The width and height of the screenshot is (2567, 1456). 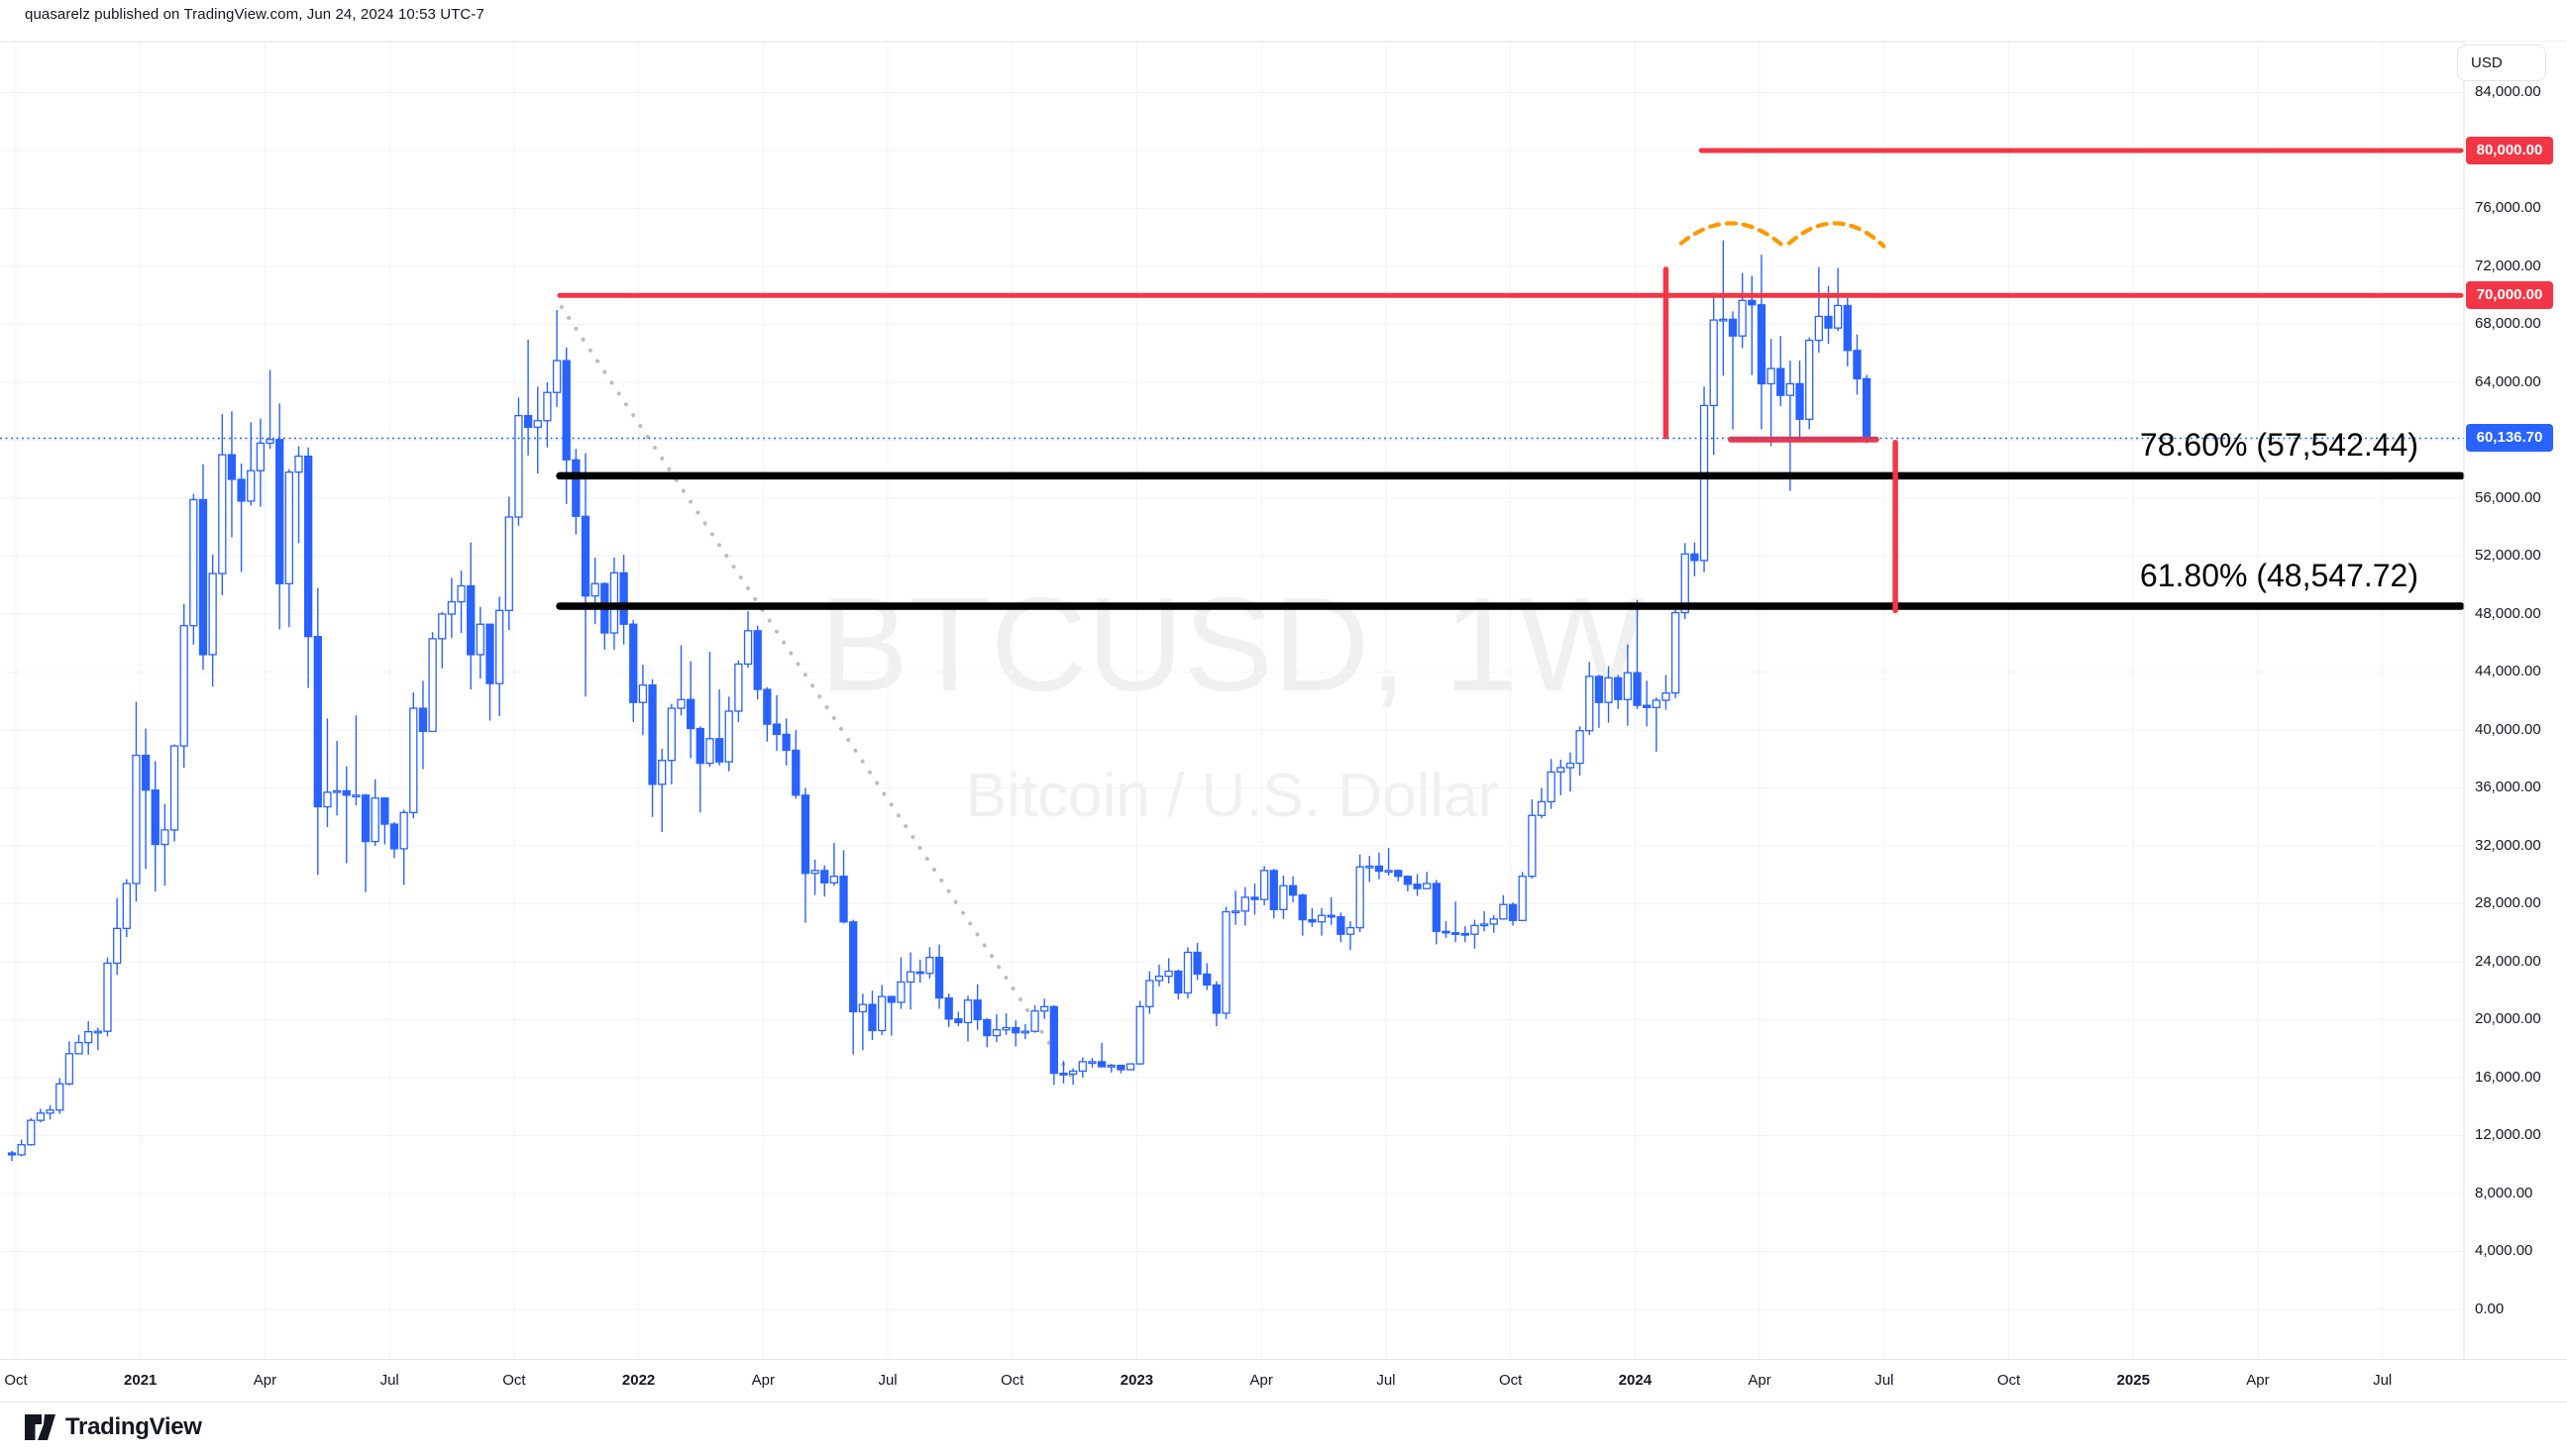 What do you see at coordinates (133, 1426) in the screenshot?
I see `tradingview-logo-text: TradingView` at bounding box center [133, 1426].